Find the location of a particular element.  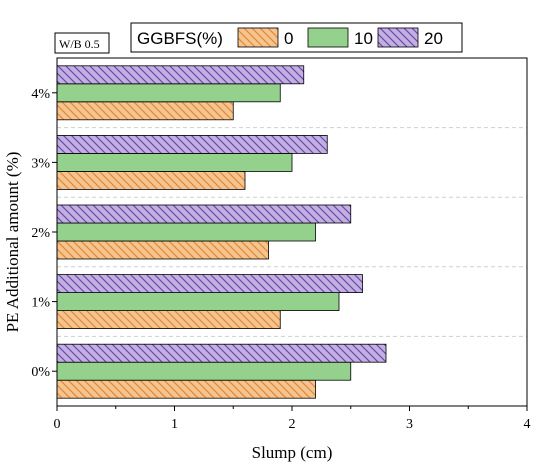

y-tick-label: 3% is located at coordinates (40, 163).